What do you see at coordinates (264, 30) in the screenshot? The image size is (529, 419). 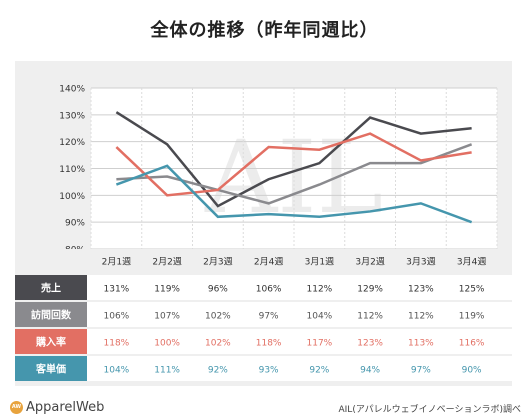 I see `chart-title: 全体の推移（昨年同週比）` at bounding box center [264, 30].